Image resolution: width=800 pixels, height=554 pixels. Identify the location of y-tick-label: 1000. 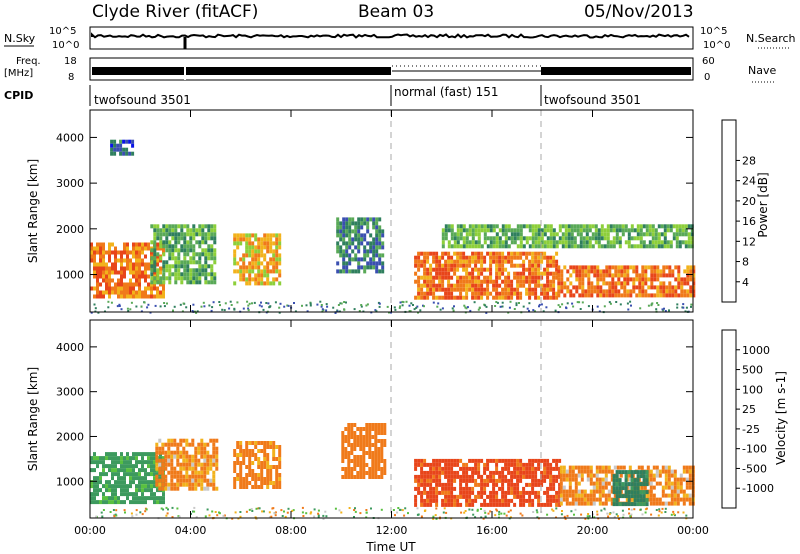
(70, 481).